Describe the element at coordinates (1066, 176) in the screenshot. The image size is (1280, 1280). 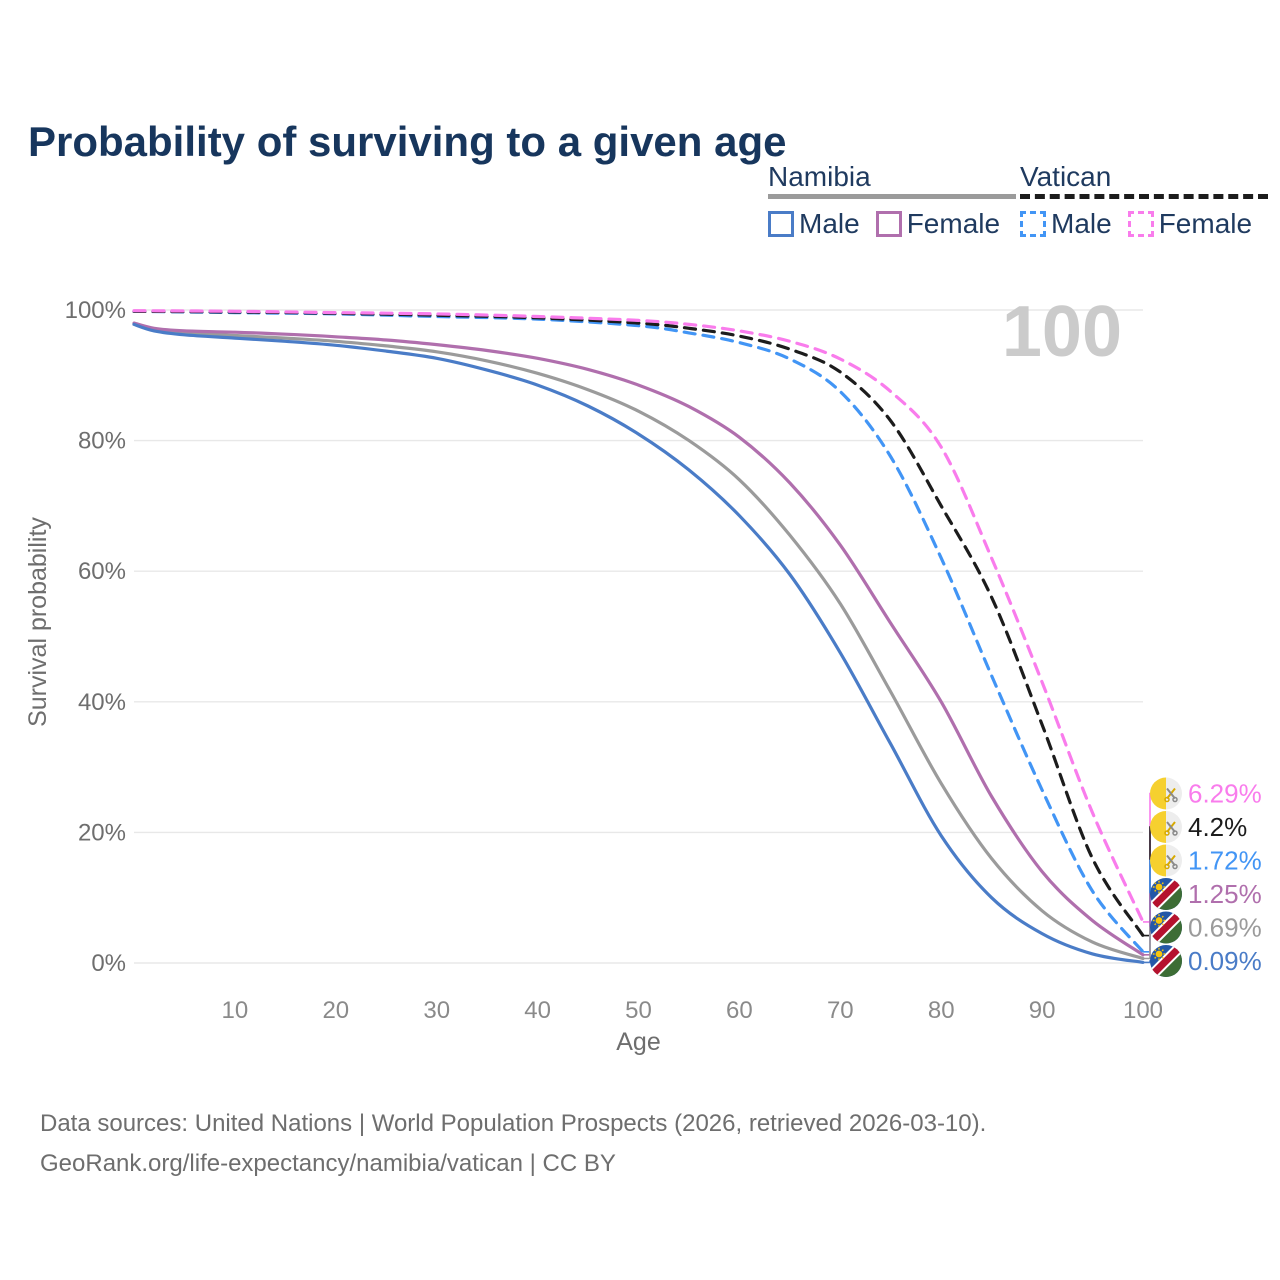
I see `legend-group-title: Vatican` at that location.